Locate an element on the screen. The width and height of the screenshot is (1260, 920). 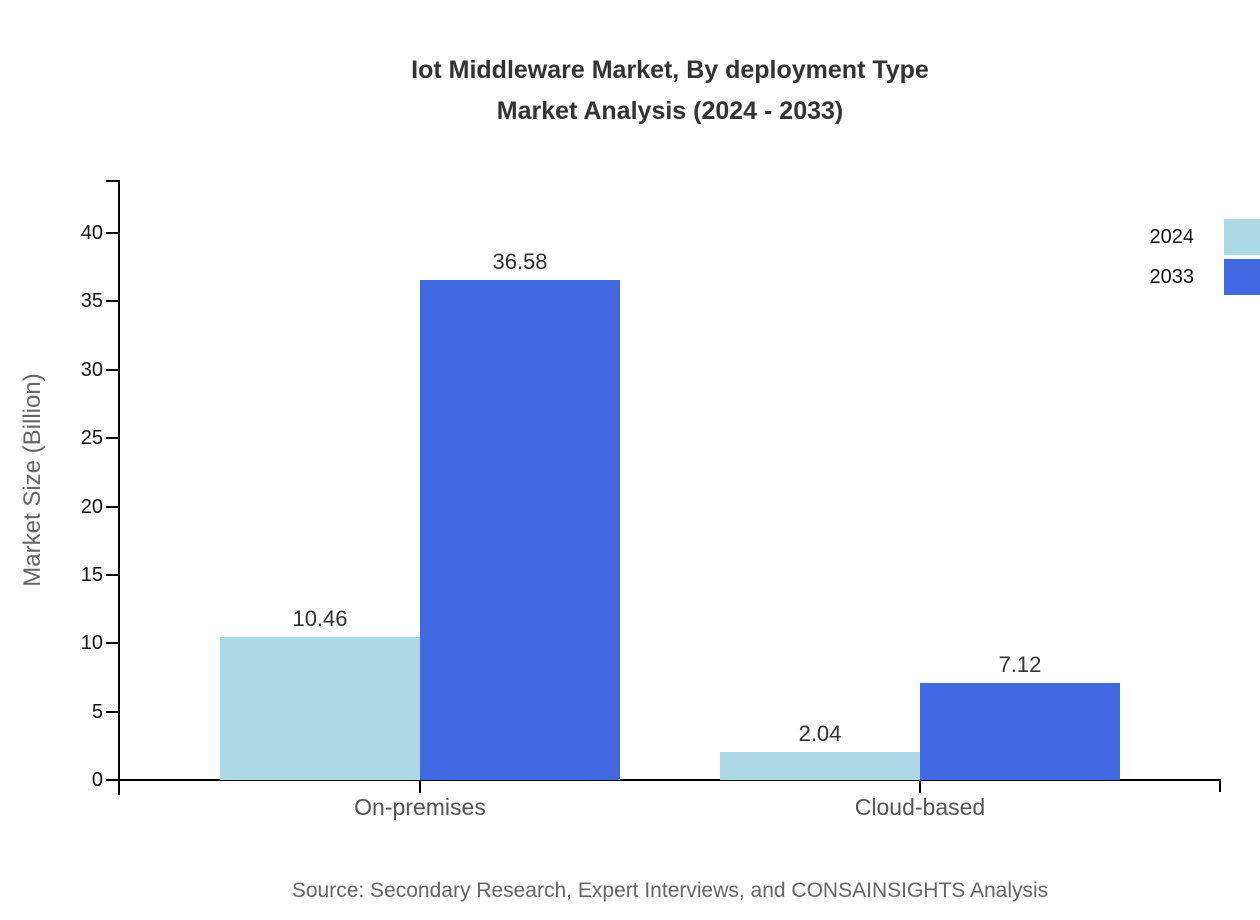
legend-swatch-2024 is located at coordinates (1242, 237).